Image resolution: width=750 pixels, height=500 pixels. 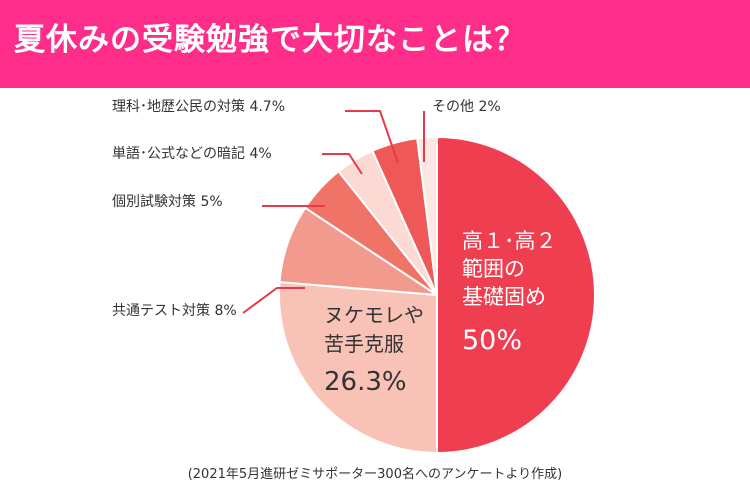 I want to click on slice-label-line: ヌケモレや, so click(x=374, y=315).